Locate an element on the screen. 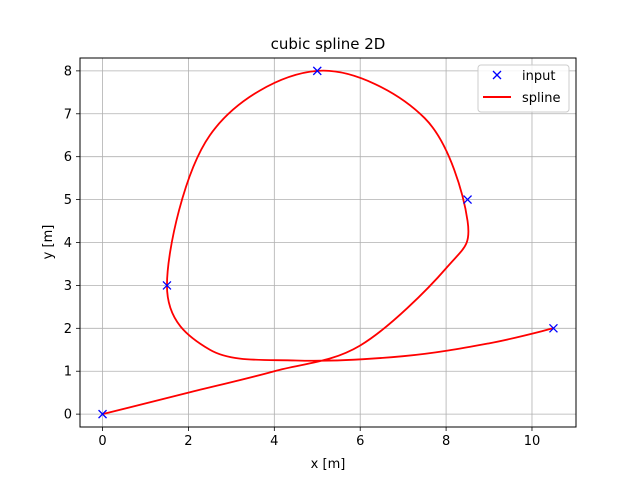 Image resolution: width=640 pixels, height=480 pixels. x-tick-label: 8 is located at coordinates (446, 441).